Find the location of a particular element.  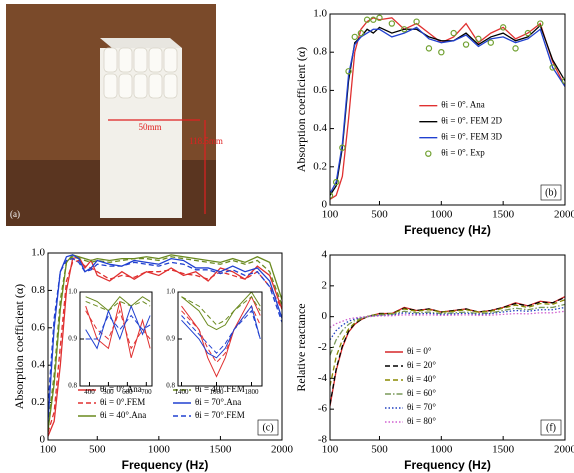

legend-label: θi = 70°.Ana is located at coordinates (218, 402).